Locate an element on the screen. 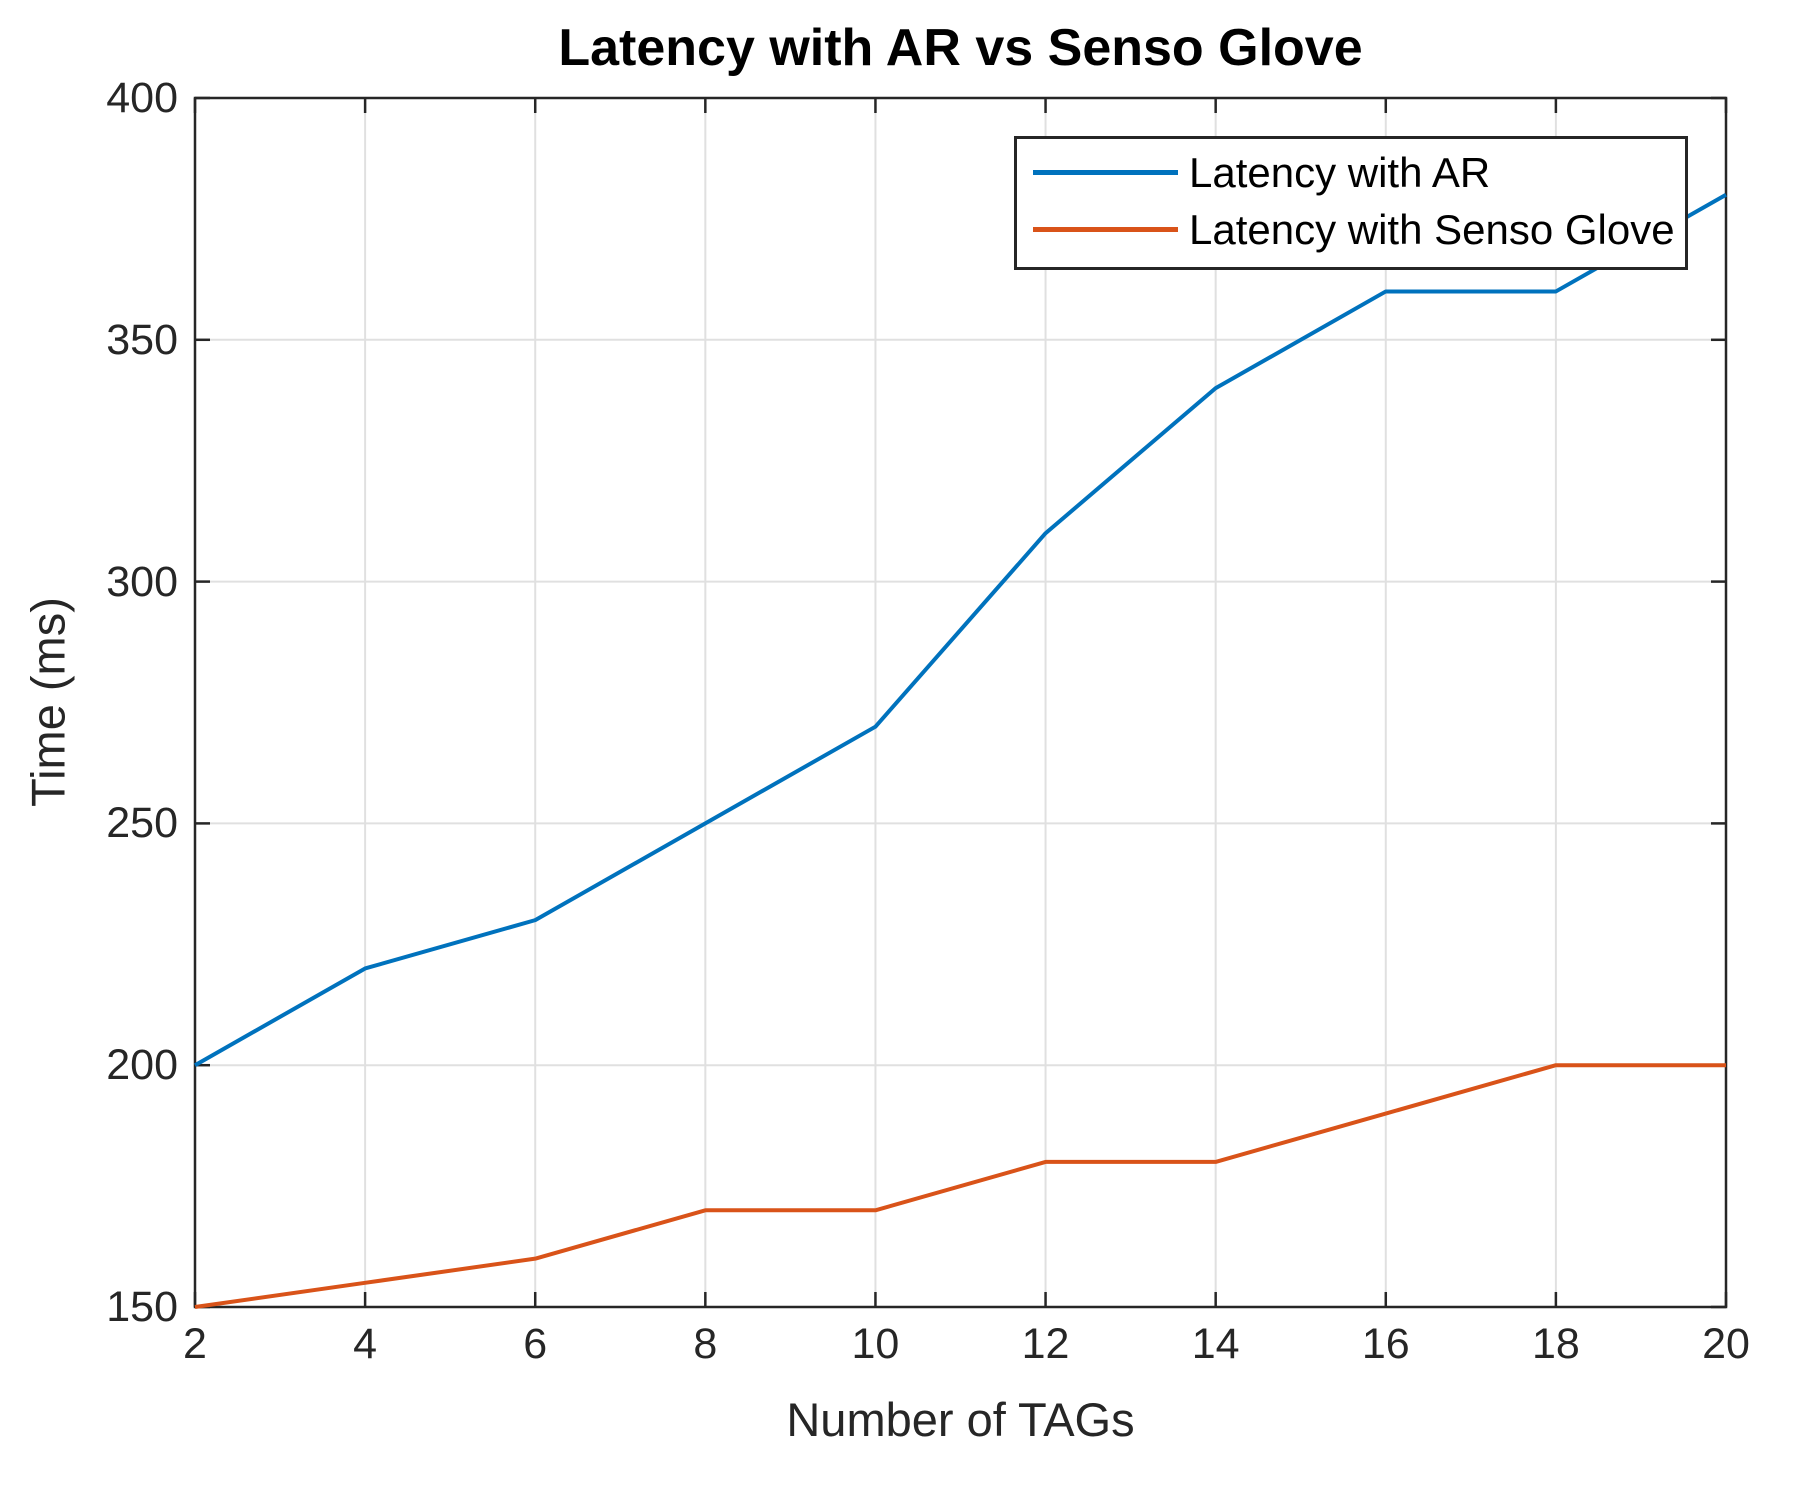 The width and height of the screenshot is (1811, 1488). legend-label-ar: Latency with AR is located at coordinates (1340, 172).